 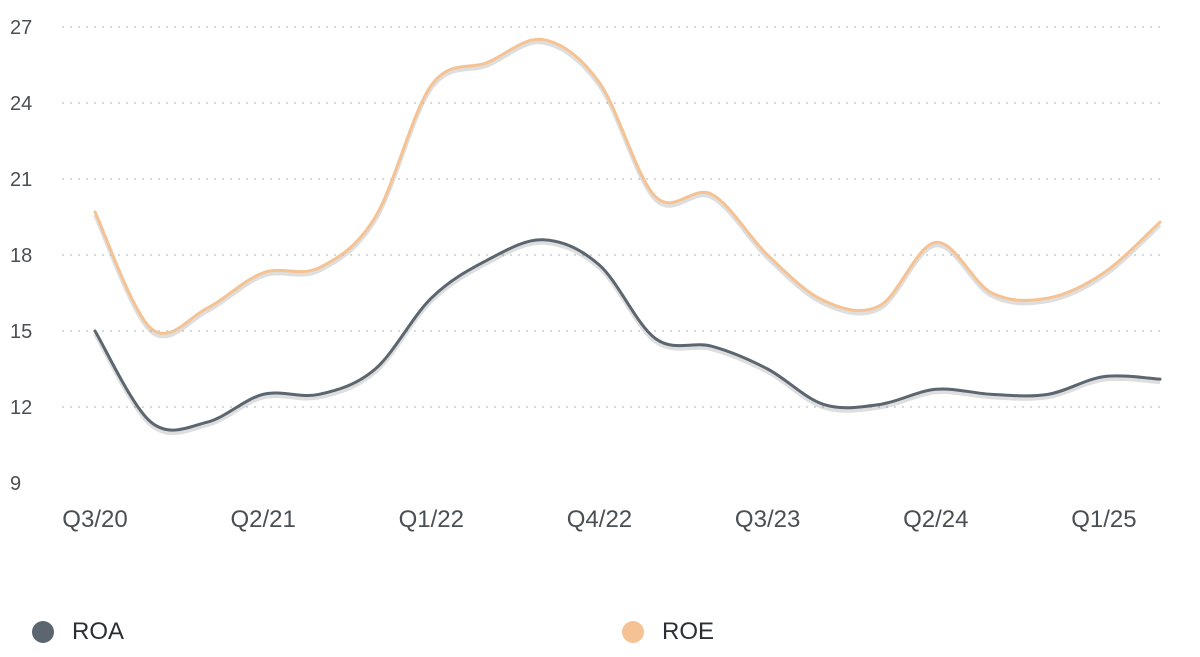 I want to click on x-tick-label: Q1/22, so click(x=431, y=519).